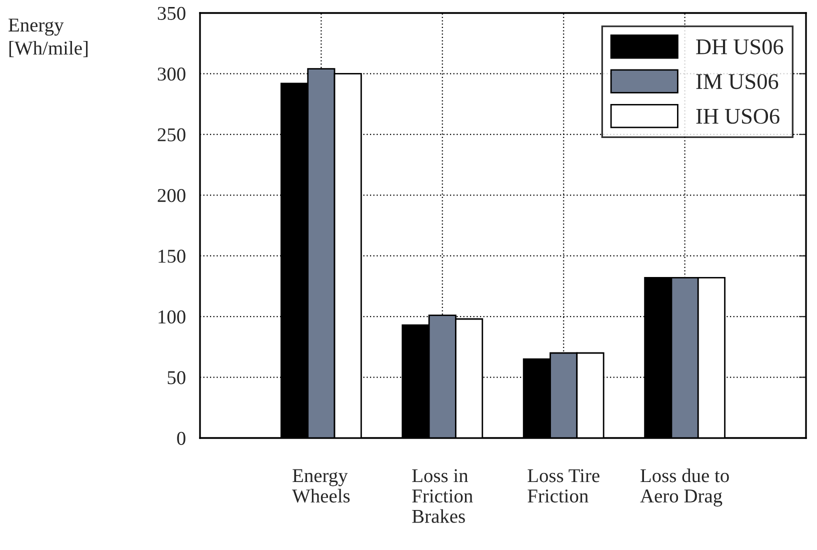  What do you see at coordinates (738, 116) in the screenshot?
I see `legend-label: IH USO6` at bounding box center [738, 116].